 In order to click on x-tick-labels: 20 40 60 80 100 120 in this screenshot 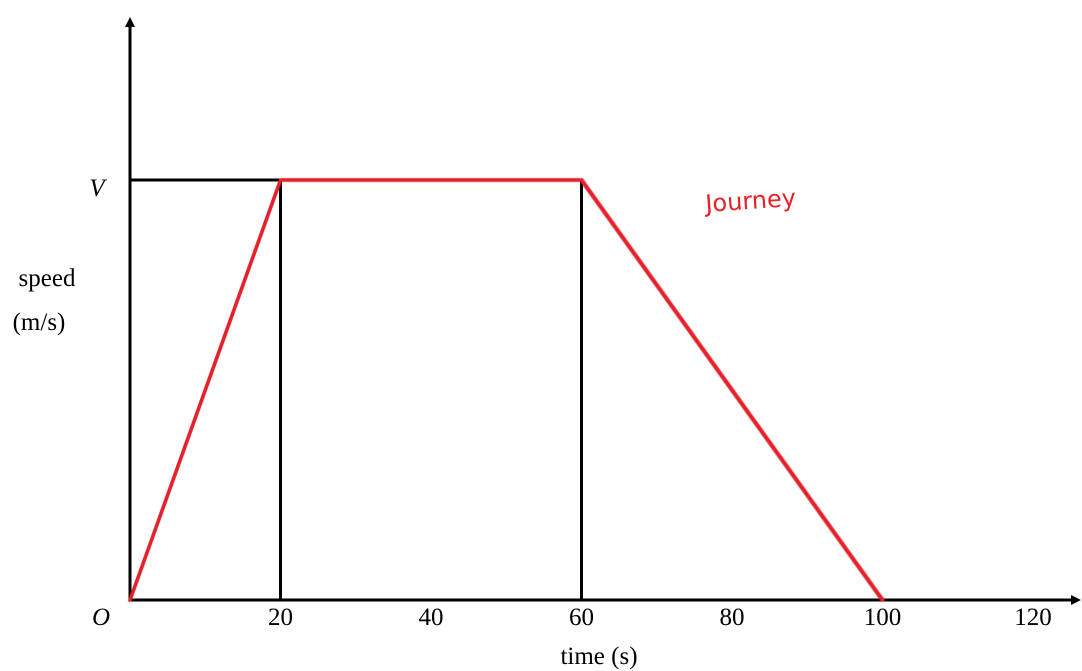, I will do `click(660, 617)`.